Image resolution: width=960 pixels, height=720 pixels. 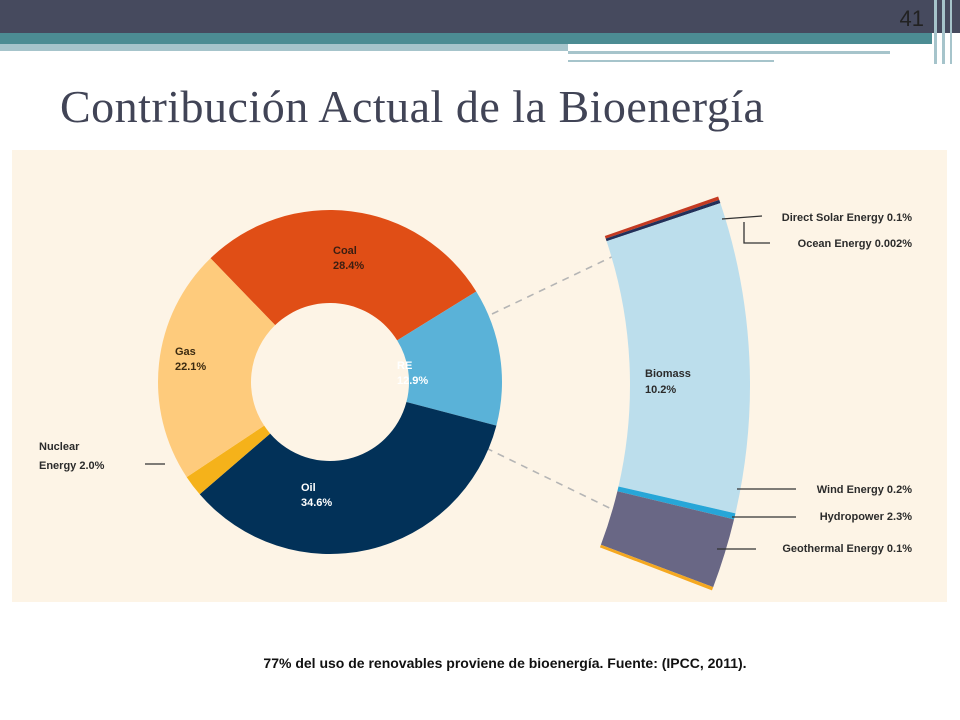 What do you see at coordinates (866, 517) in the screenshot?
I see `label-hydropower: Hydropower 2.3%` at bounding box center [866, 517].